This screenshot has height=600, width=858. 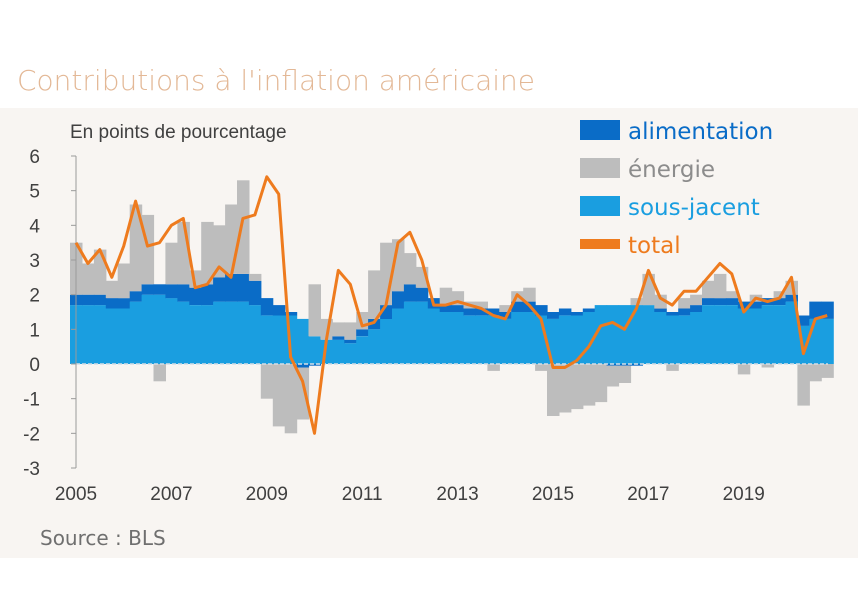 I want to click on bar-énergie-22, so click(x=338, y=329).